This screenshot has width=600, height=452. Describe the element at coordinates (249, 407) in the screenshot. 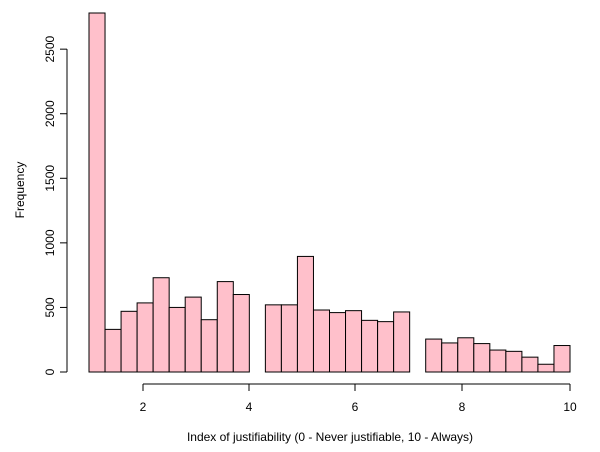

I see `x-tick-label: 4` at that location.